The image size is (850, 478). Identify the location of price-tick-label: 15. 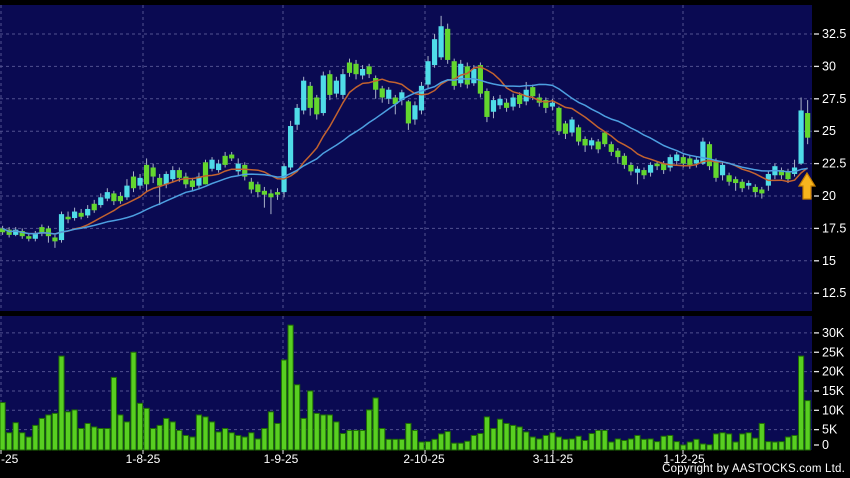
(829, 261).